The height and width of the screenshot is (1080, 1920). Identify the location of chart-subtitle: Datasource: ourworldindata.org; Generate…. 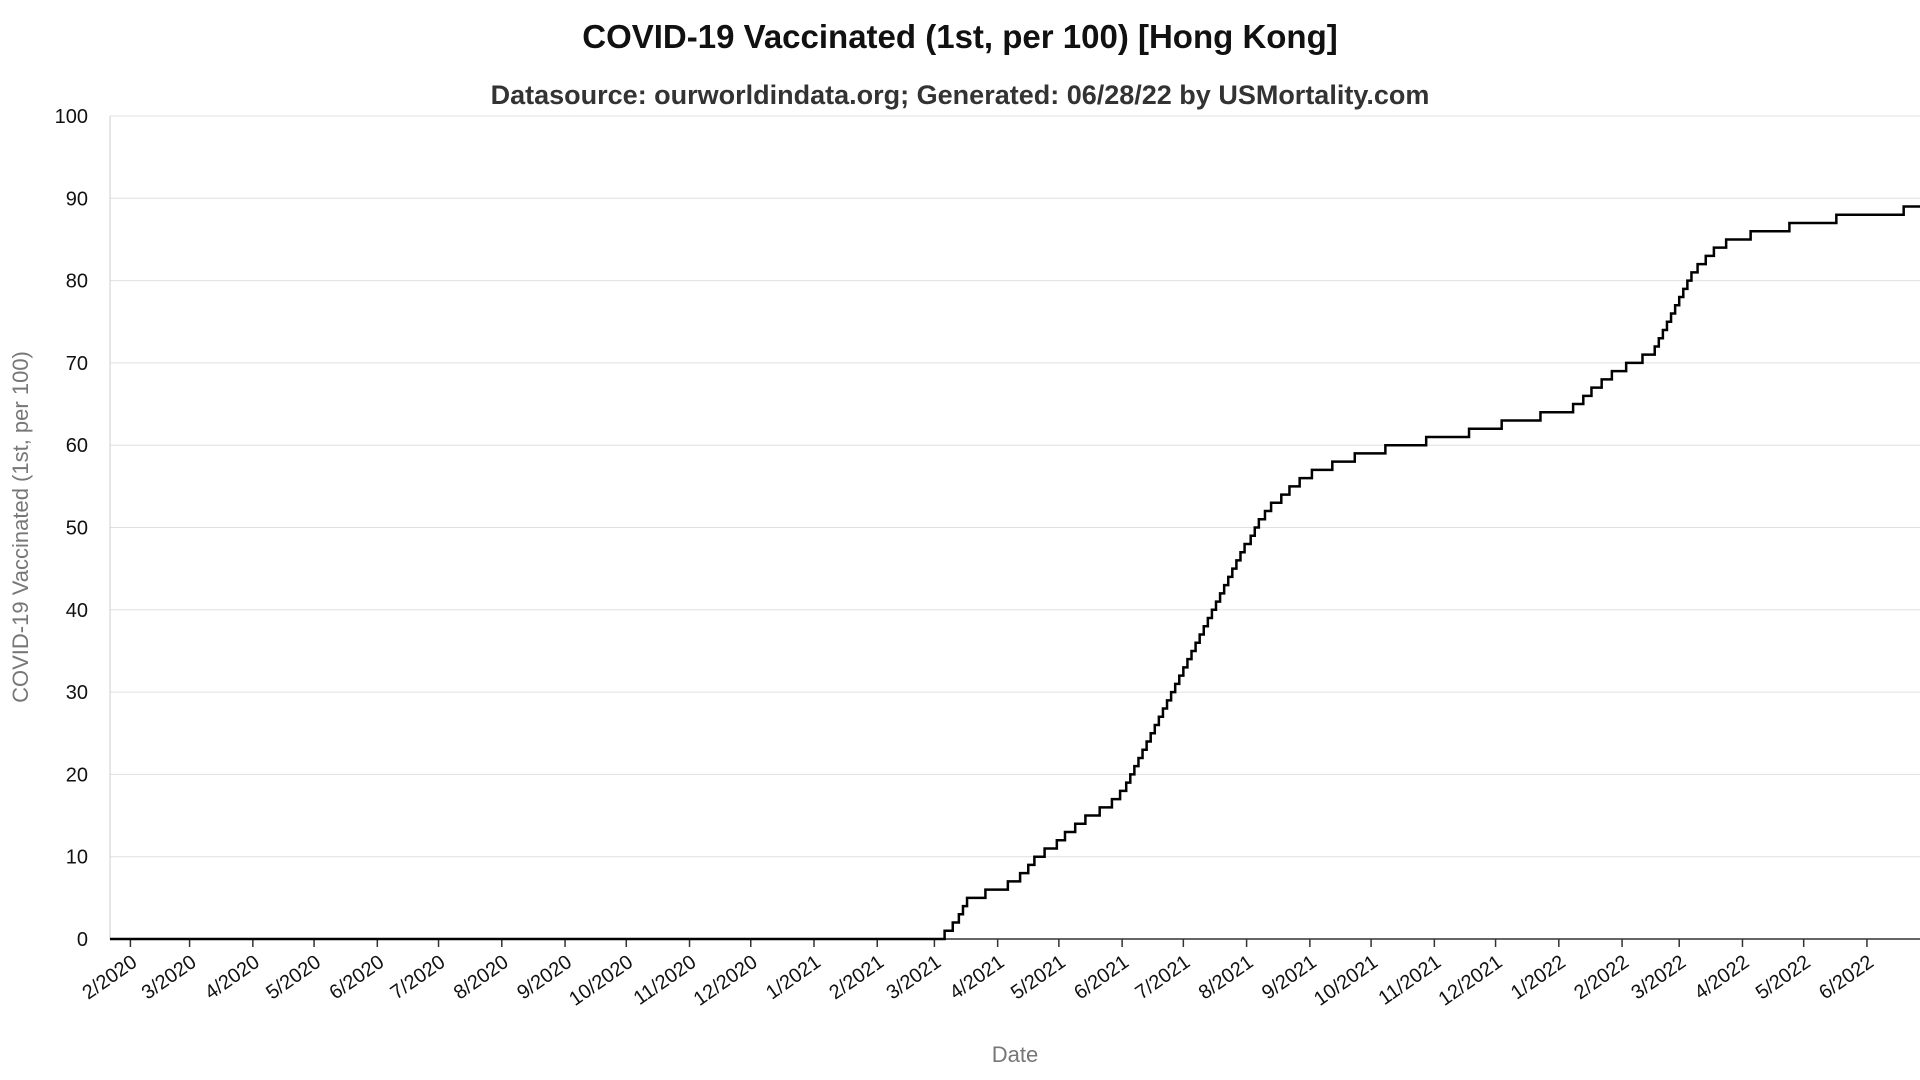
(960, 95).